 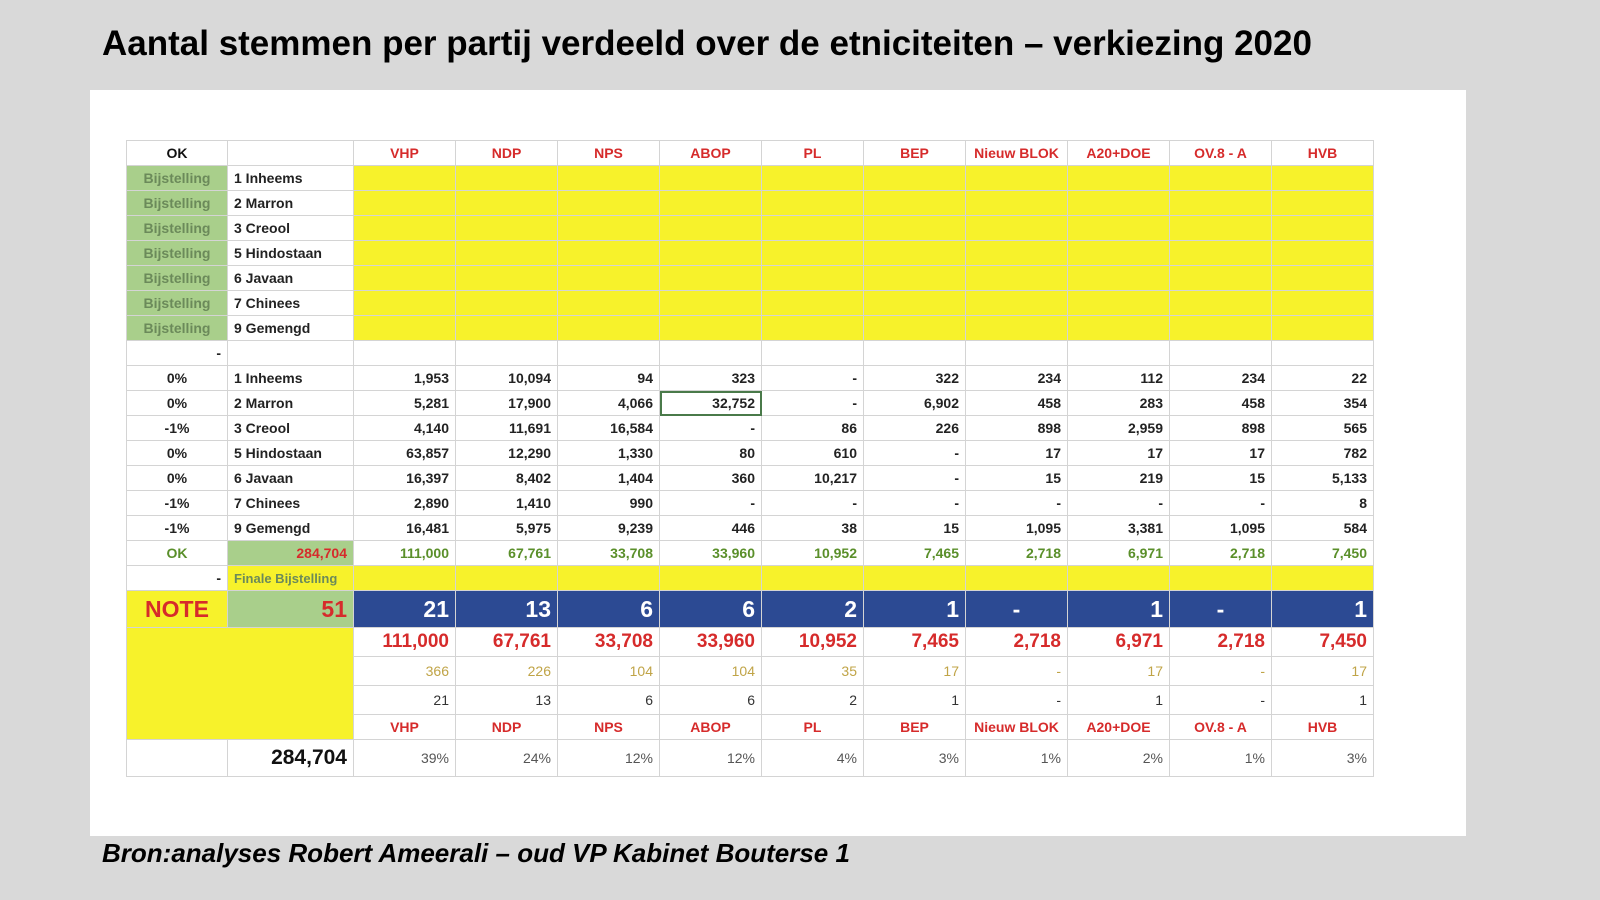 I want to click on vote-cell: 11,691, so click(x=506, y=428).